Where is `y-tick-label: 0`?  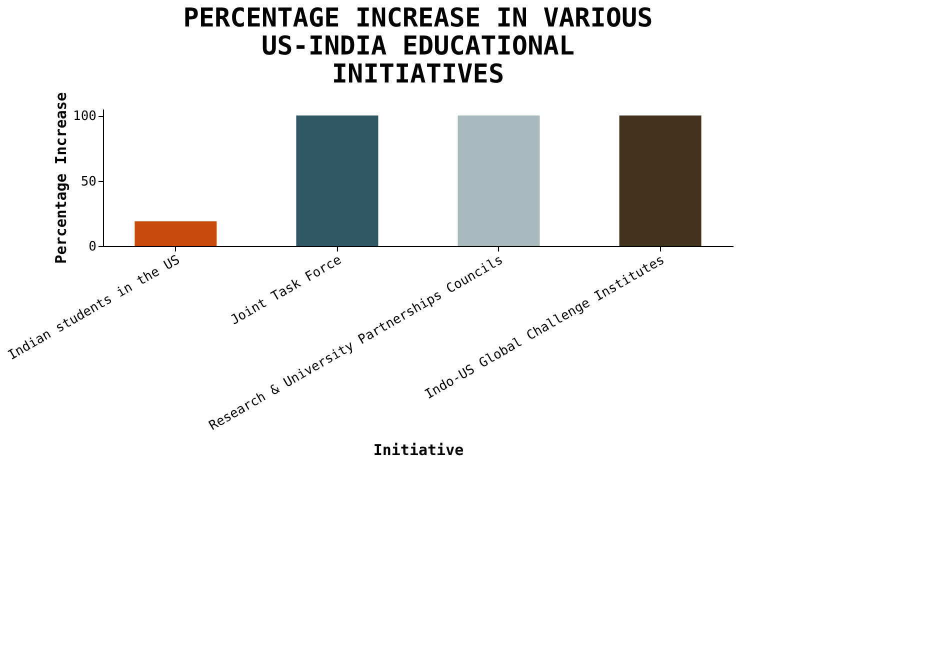
y-tick-label: 0 is located at coordinates (92, 247).